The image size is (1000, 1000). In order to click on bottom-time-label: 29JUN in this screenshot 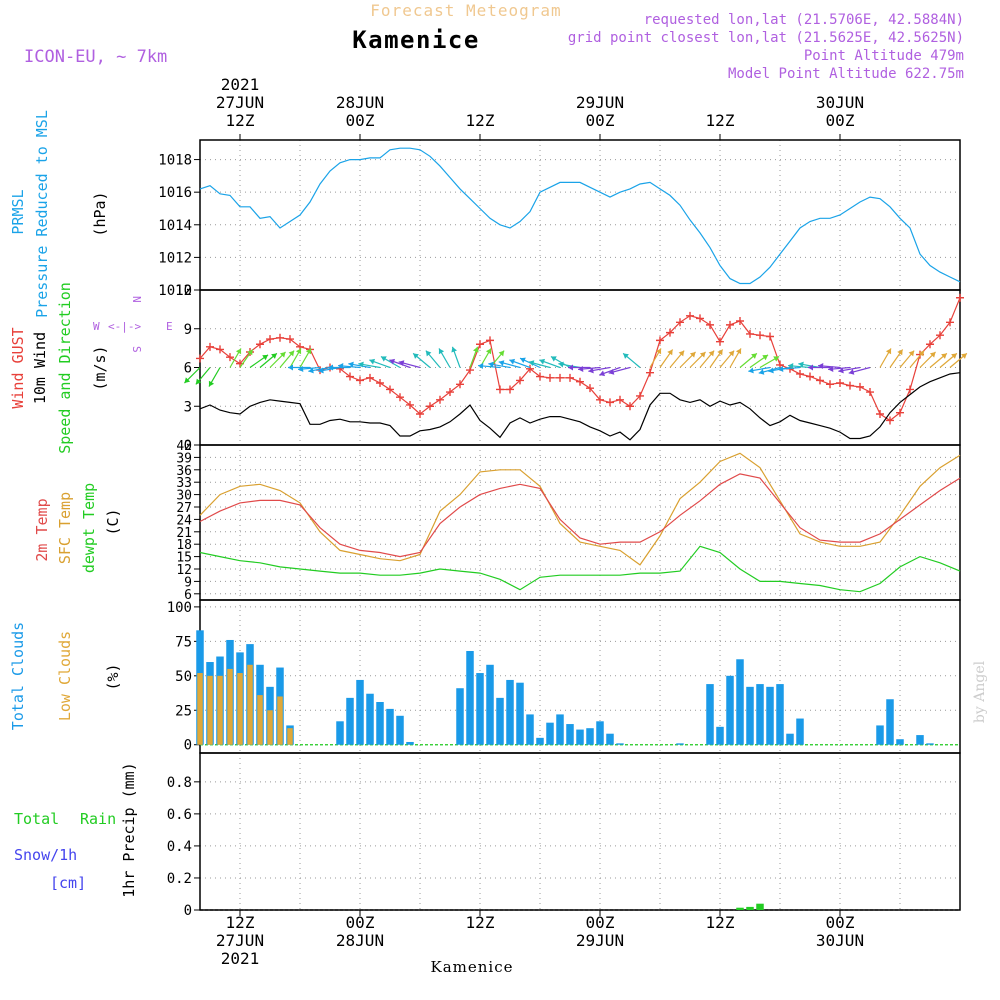, I will do `click(600, 940)`.